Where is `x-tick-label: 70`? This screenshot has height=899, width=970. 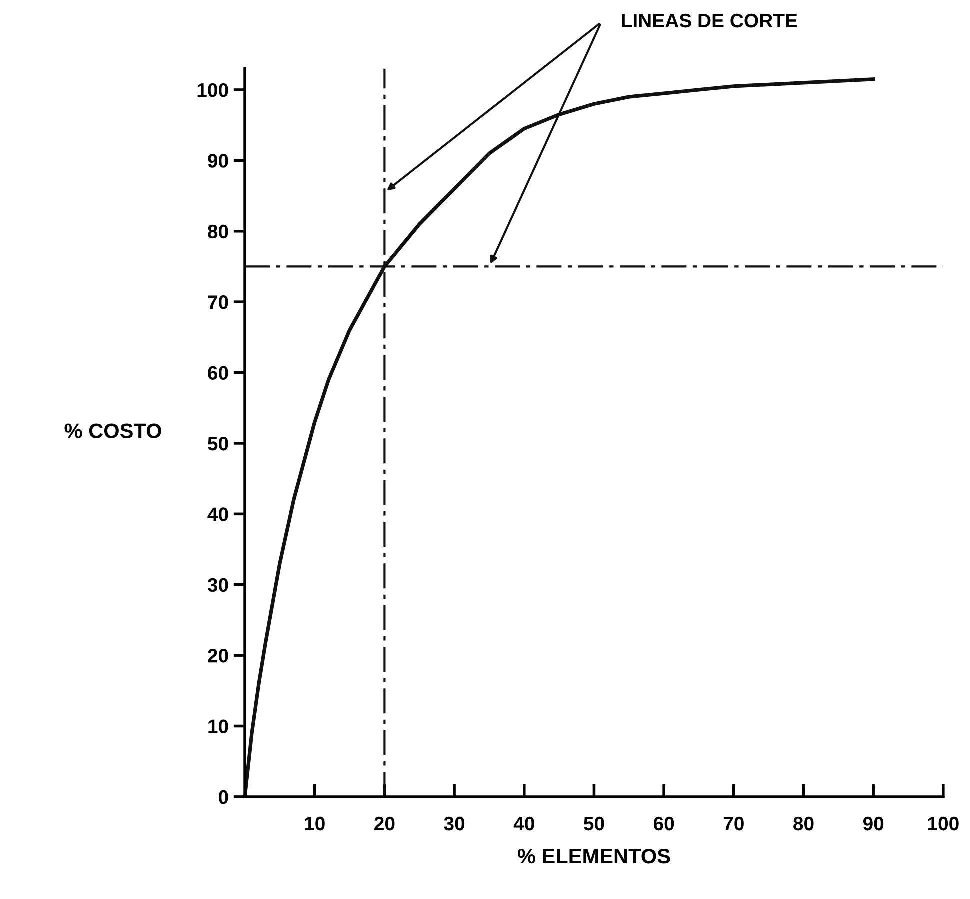 x-tick-label: 70 is located at coordinates (734, 823).